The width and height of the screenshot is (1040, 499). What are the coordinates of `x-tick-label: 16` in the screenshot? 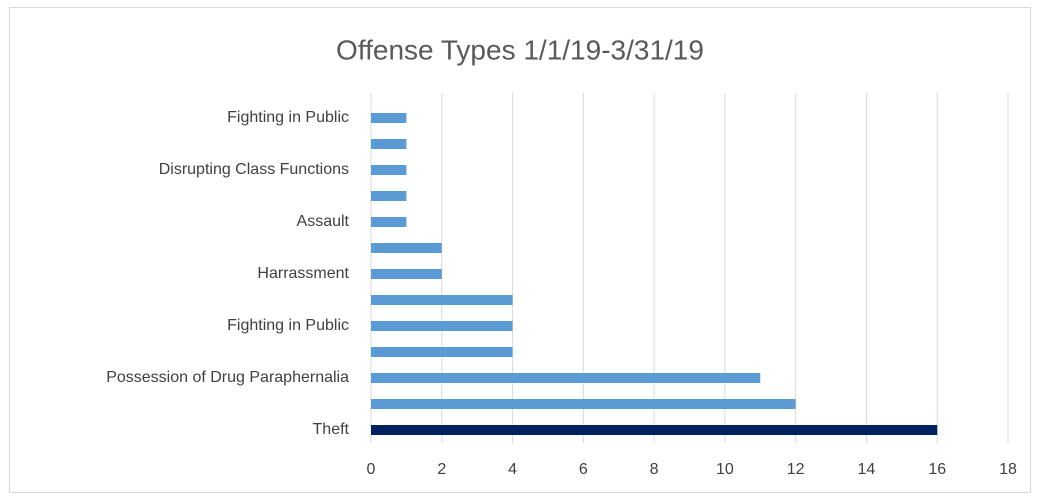 It's located at (937, 469).